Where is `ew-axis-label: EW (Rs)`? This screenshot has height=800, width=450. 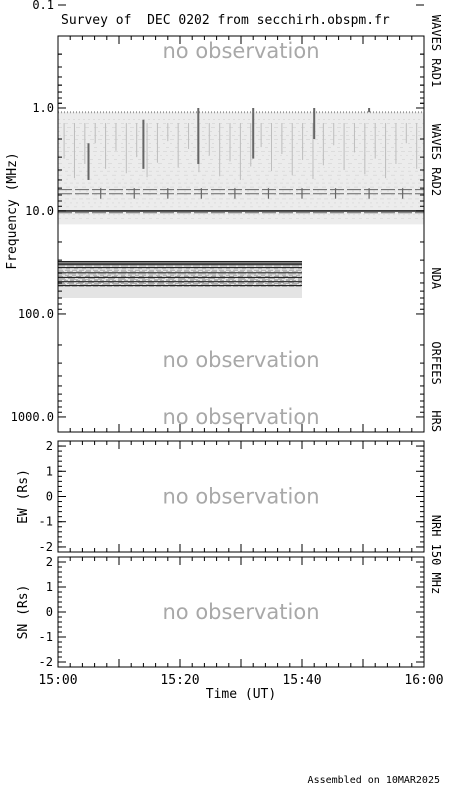 ew-axis-label: EW (Rs) is located at coordinates (23, 496).